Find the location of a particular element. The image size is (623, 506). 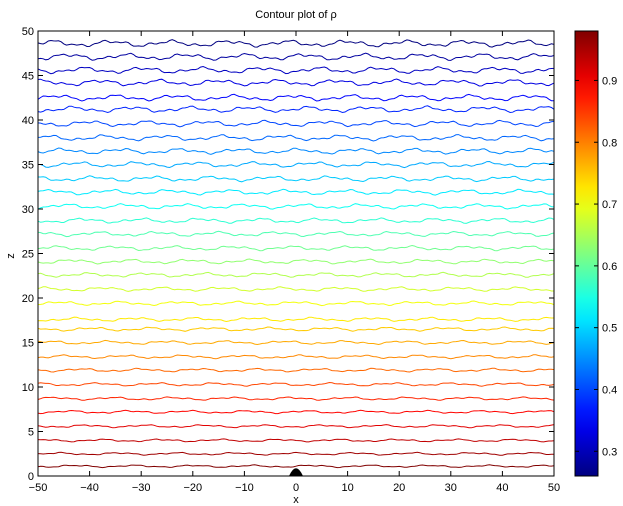

colorbar-tick-label: 0.7 is located at coordinates (609, 205).